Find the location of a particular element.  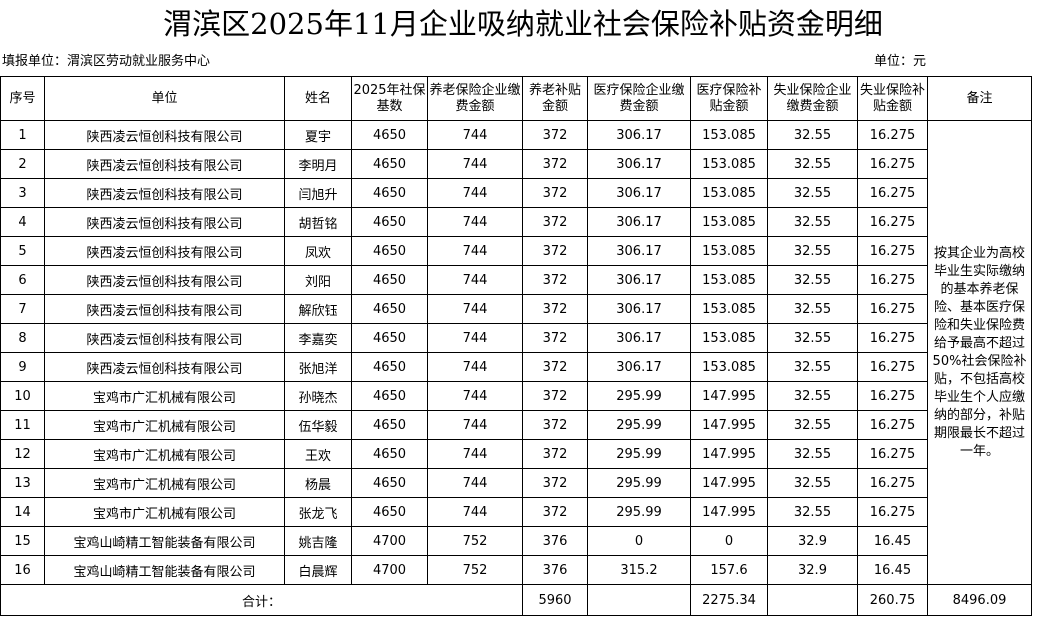

header-pension-pay: 养老保险企业缴费金额 is located at coordinates (475, 98).